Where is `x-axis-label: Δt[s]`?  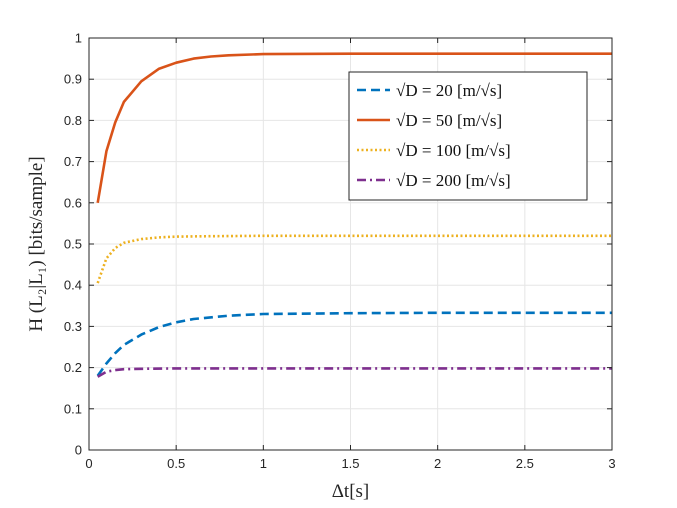
x-axis-label: Δt[s] is located at coordinates (351, 491).